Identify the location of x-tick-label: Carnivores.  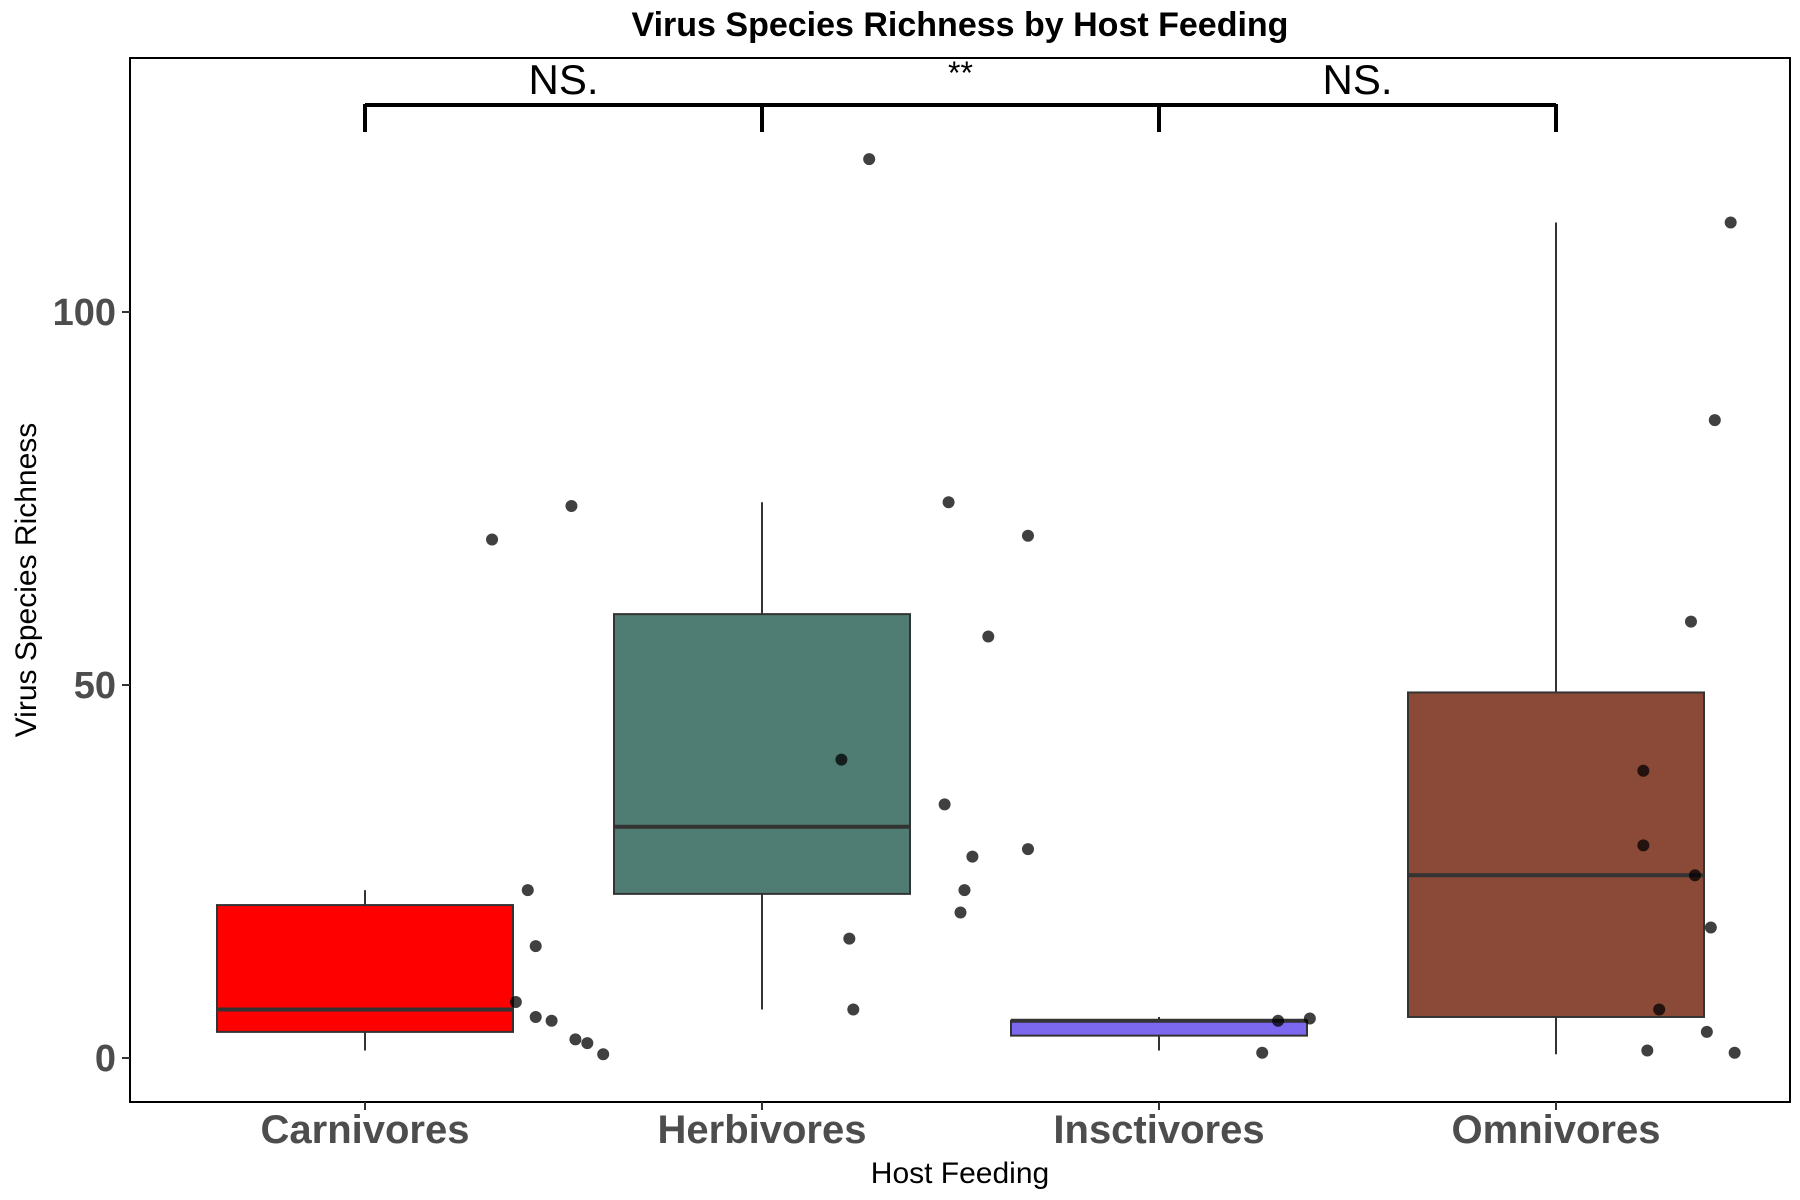
(365, 1130).